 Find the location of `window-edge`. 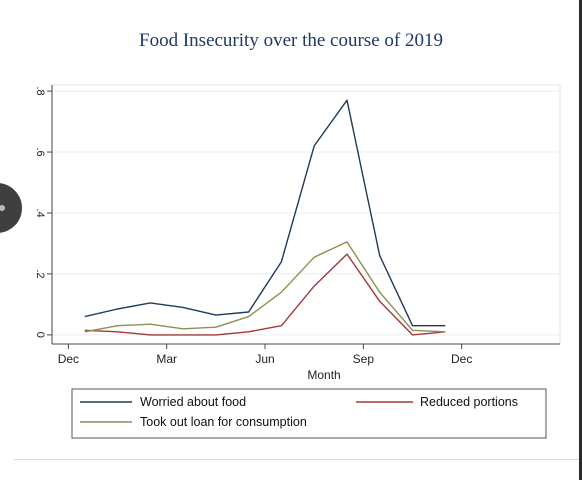

window-edge is located at coordinates (580, 240).